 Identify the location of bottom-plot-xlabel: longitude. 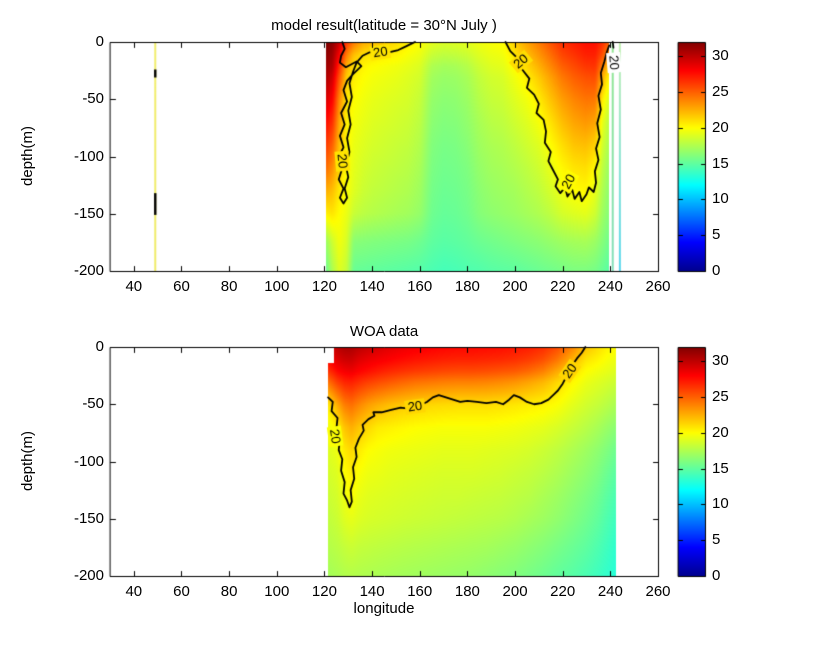
(384, 608).